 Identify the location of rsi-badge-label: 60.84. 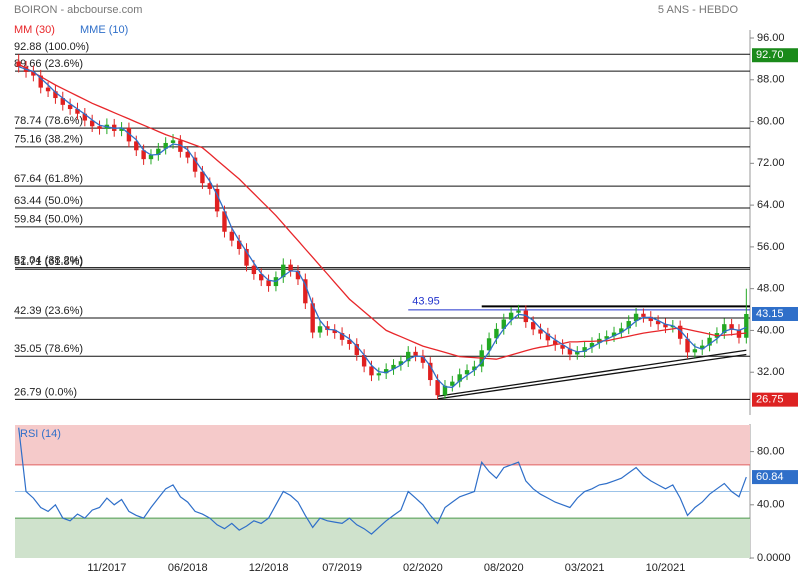
(770, 477).